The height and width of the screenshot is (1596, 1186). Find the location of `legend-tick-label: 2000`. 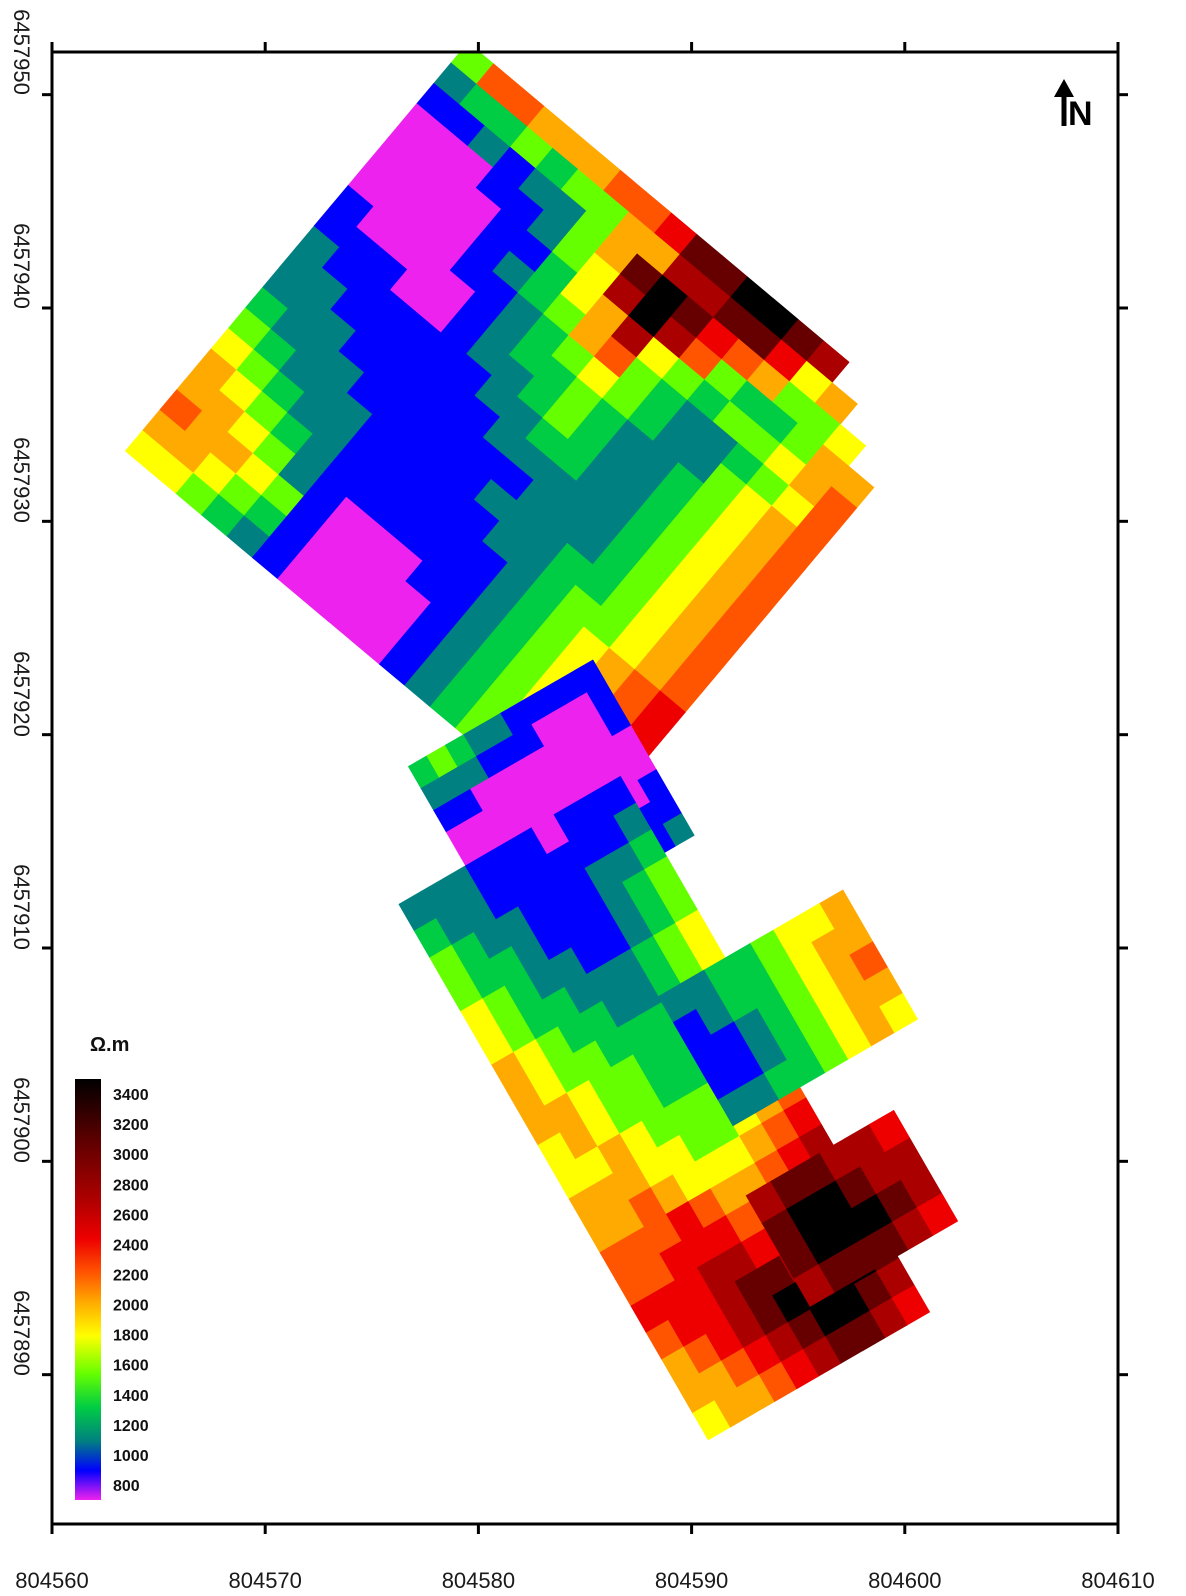

legend-tick-label: 2000 is located at coordinates (131, 1306).